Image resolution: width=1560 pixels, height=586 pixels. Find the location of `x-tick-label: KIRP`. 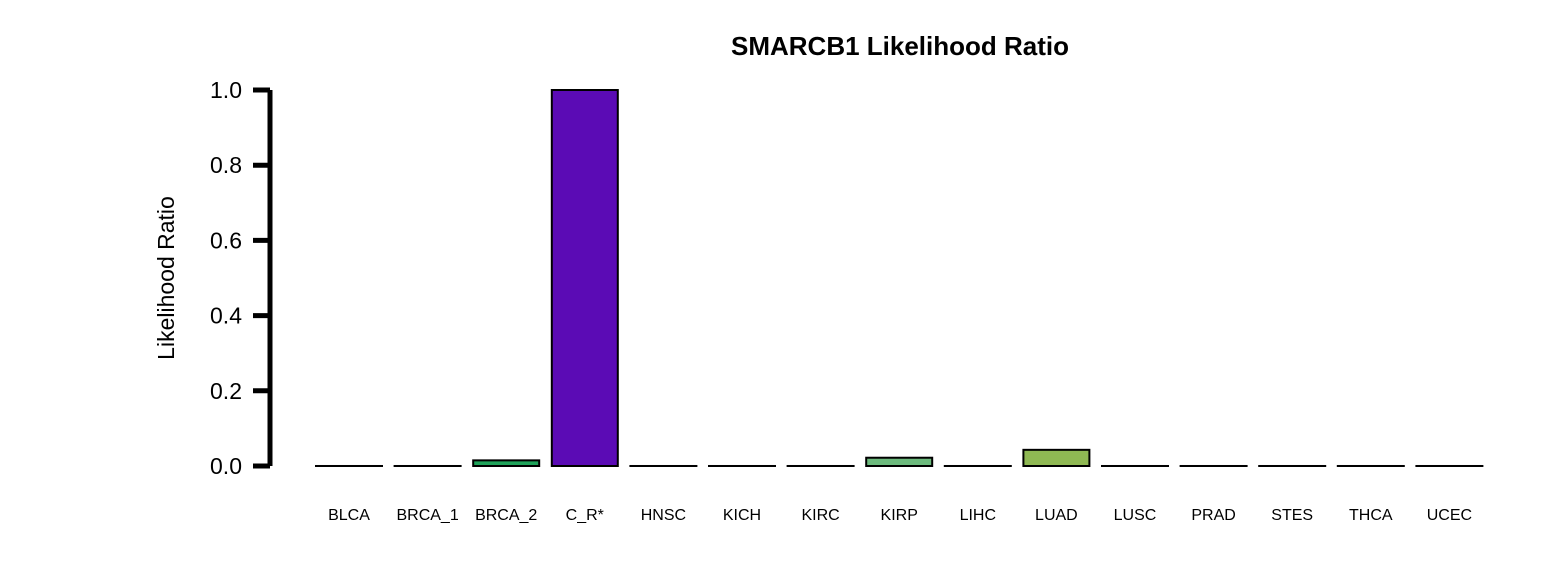

x-tick-label: KIRP is located at coordinates (899, 515).